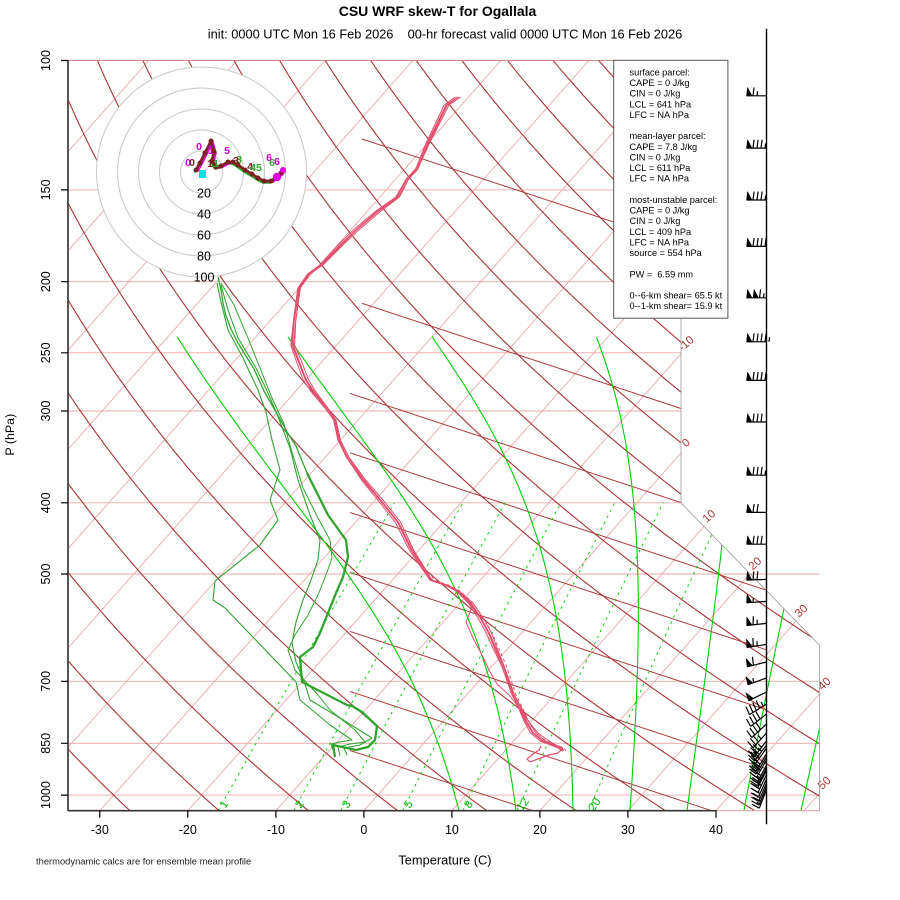 The width and height of the screenshot is (900, 900). I want to click on svg-text: 300, so click(46, 411).